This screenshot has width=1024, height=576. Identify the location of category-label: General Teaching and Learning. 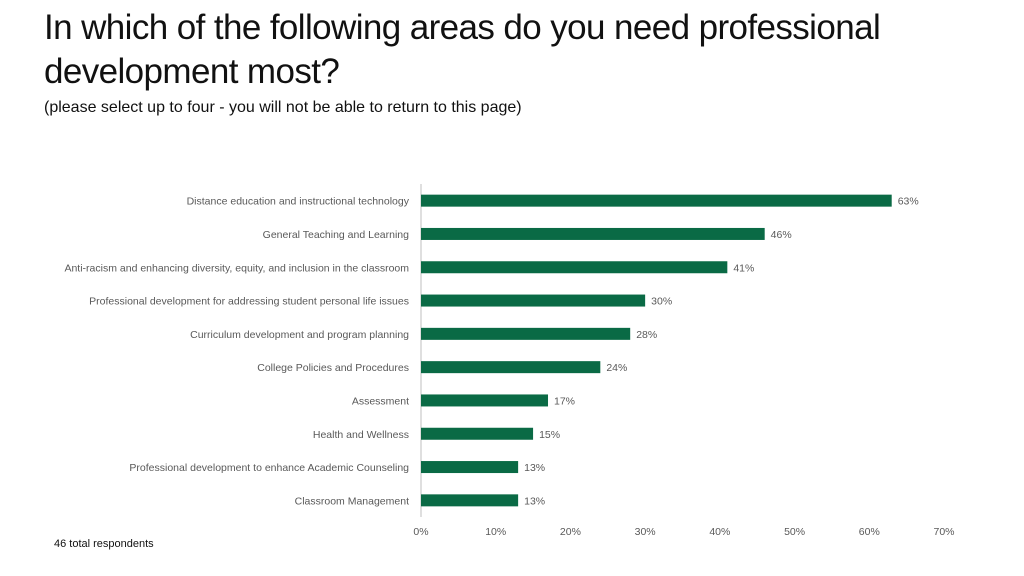
(336, 235).